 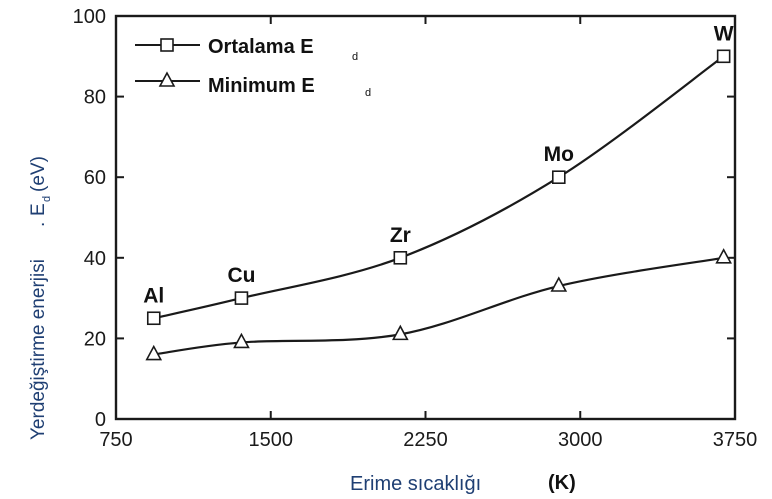 What do you see at coordinates (47, 199) in the screenshot?
I see `y-axis-title-subscript: d` at bounding box center [47, 199].